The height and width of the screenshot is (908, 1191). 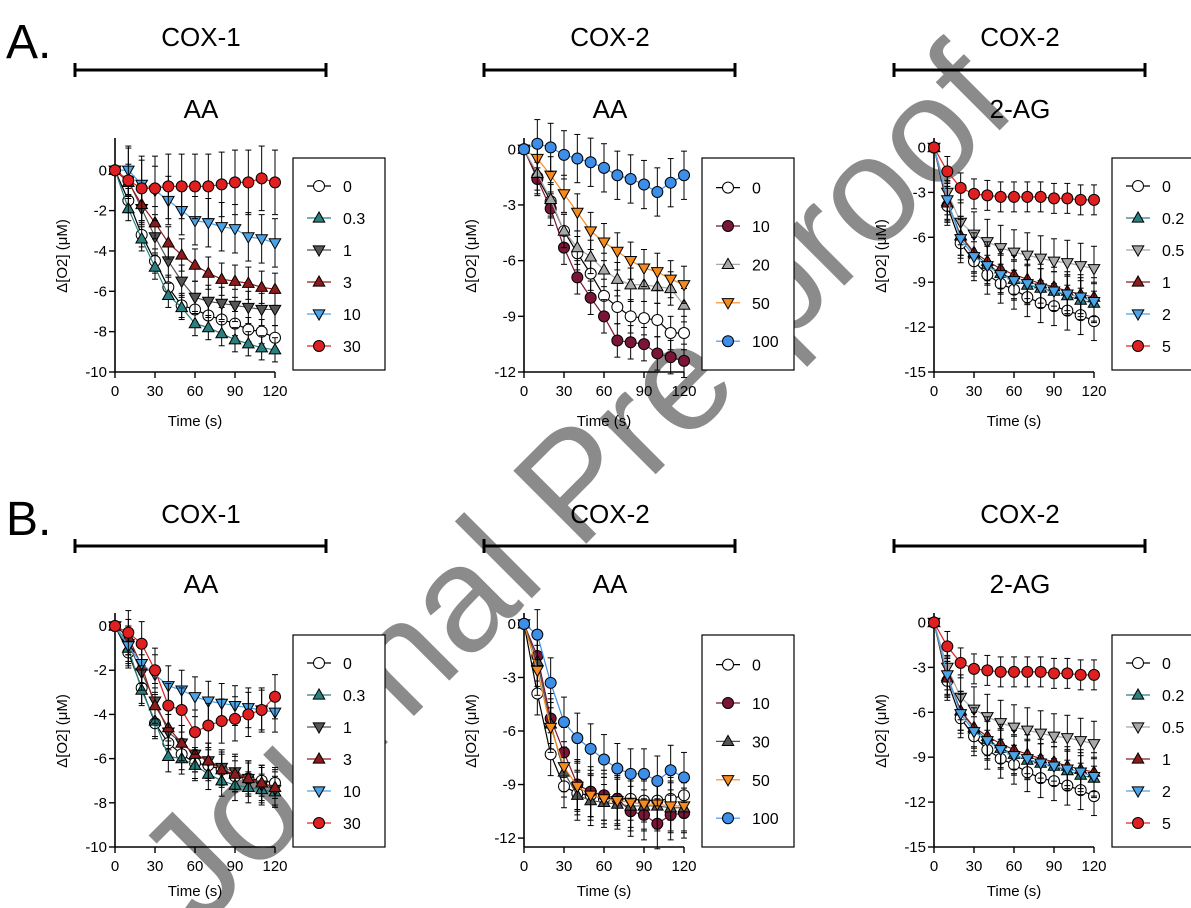 What do you see at coordinates (200, 514) in the screenshot?
I see `panel-enzyme-title: COX-1` at bounding box center [200, 514].